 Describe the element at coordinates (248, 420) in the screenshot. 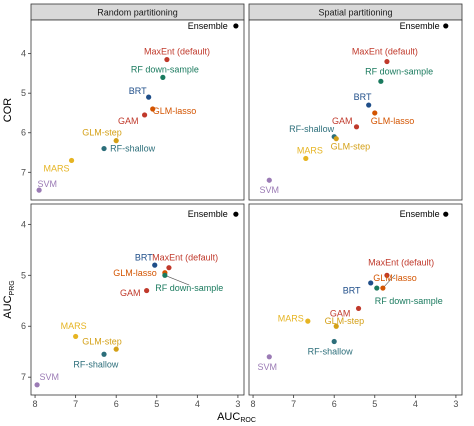

I see `x-axis-title-subscript: ROC` at that location.